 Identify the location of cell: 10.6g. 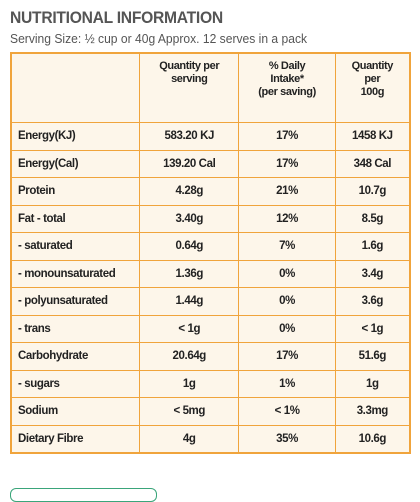
(372, 439).